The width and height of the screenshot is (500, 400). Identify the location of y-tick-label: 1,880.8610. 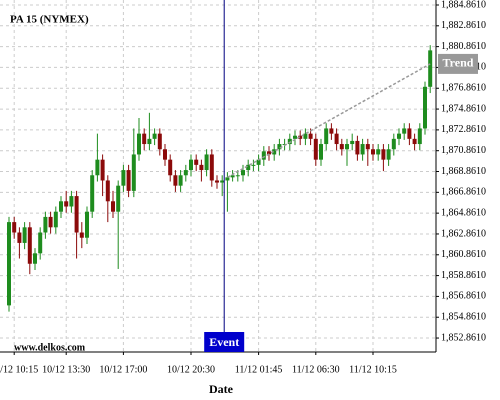
(463, 46).